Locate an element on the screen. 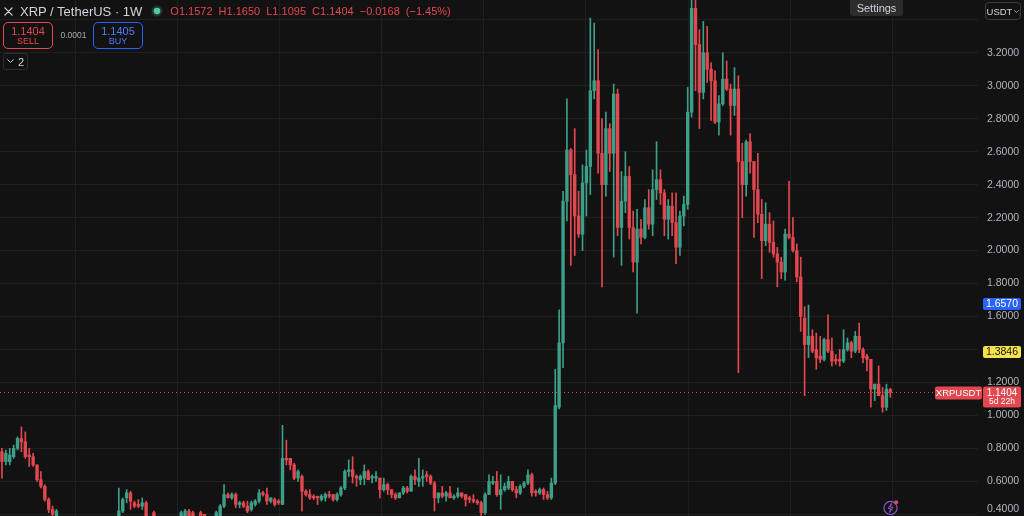 This screenshot has width=1024, height=516. y-tick-label: 0.8000 is located at coordinates (1003, 447).